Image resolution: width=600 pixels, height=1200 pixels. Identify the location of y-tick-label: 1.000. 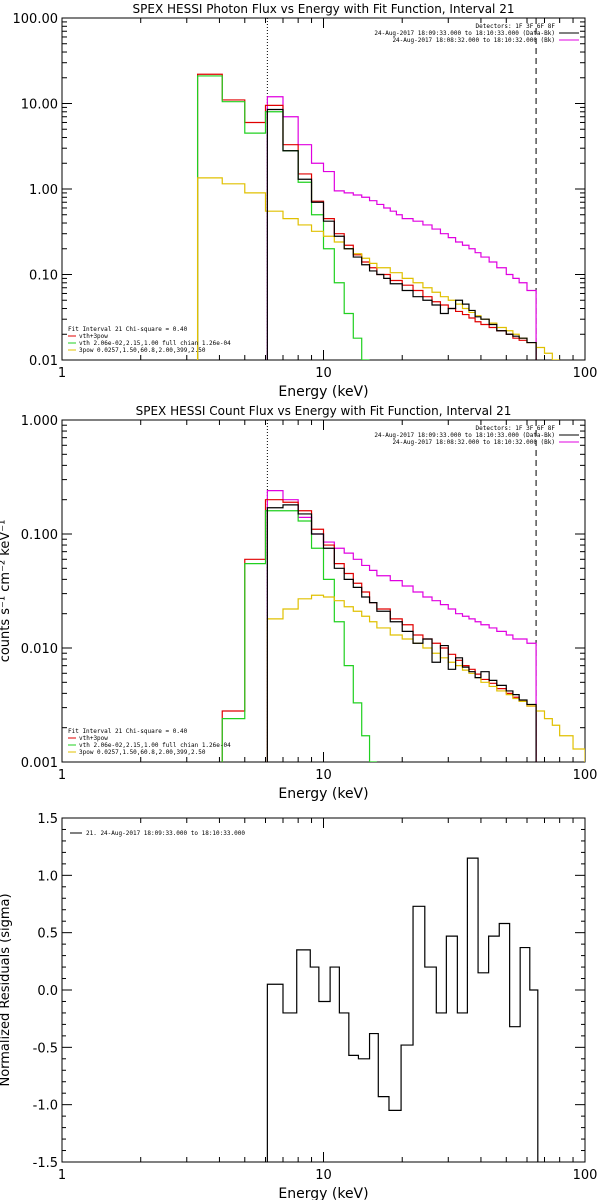
(39, 421).